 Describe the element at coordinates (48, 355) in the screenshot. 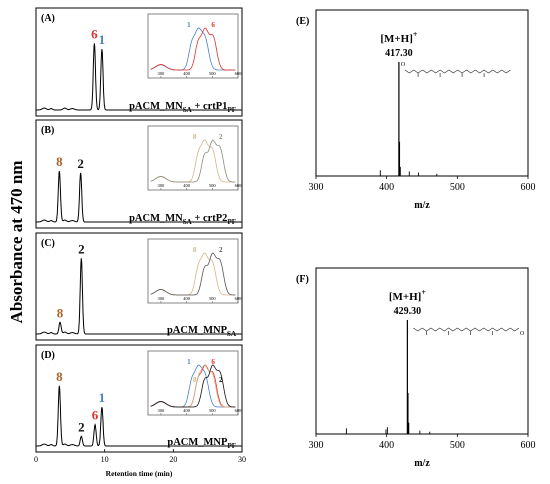

I see `panel-label: (D)` at that location.